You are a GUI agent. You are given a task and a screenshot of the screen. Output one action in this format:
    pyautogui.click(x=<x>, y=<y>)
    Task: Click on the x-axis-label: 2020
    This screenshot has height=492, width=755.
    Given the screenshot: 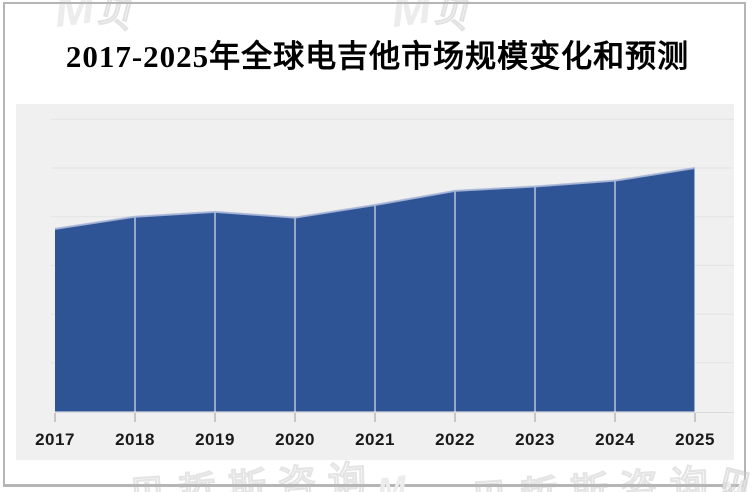 What is the action you would take?
    pyautogui.click(x=295, y=439)
    